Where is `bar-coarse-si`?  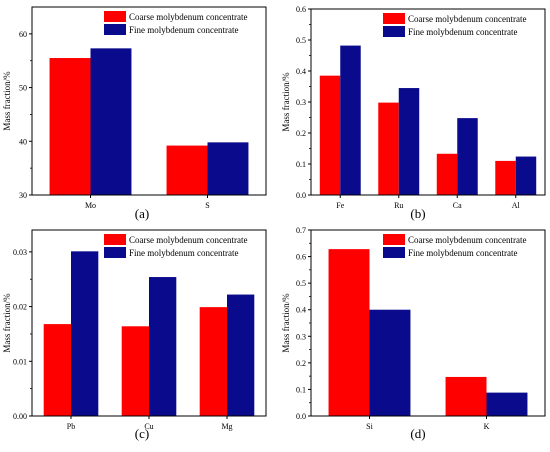 bar-coarse-si is located at coordinates (349, 332).